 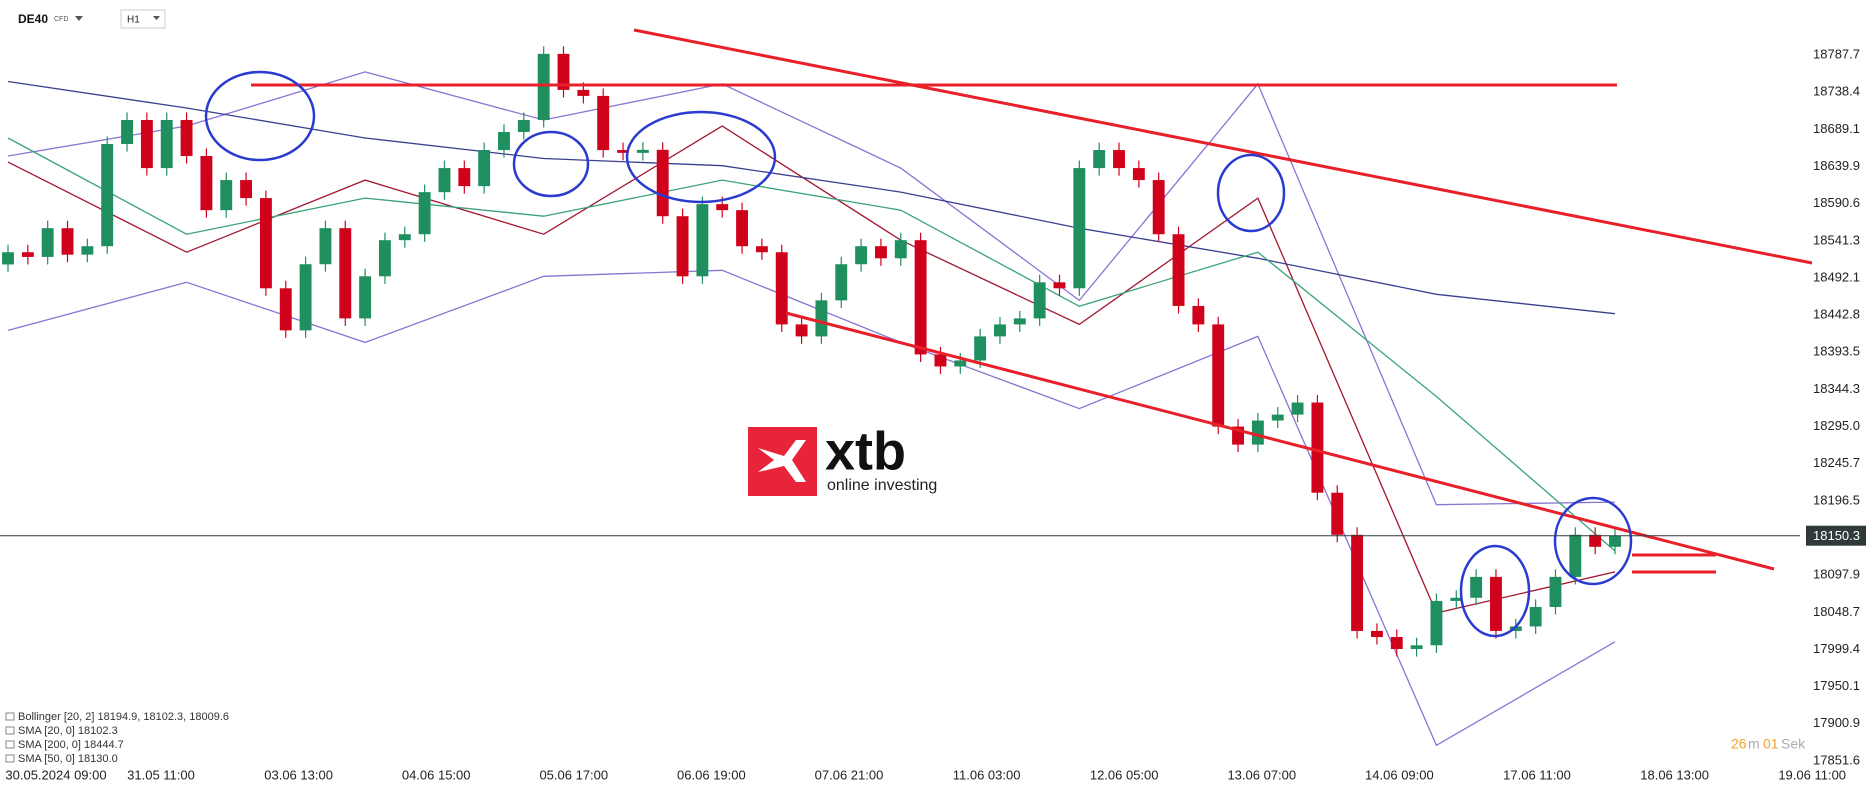 What do you see at coordinates (1261, 774) in the screenshot?
I see `x-tick-label: 13.06 07:00` at bounding box center [1261, 774].